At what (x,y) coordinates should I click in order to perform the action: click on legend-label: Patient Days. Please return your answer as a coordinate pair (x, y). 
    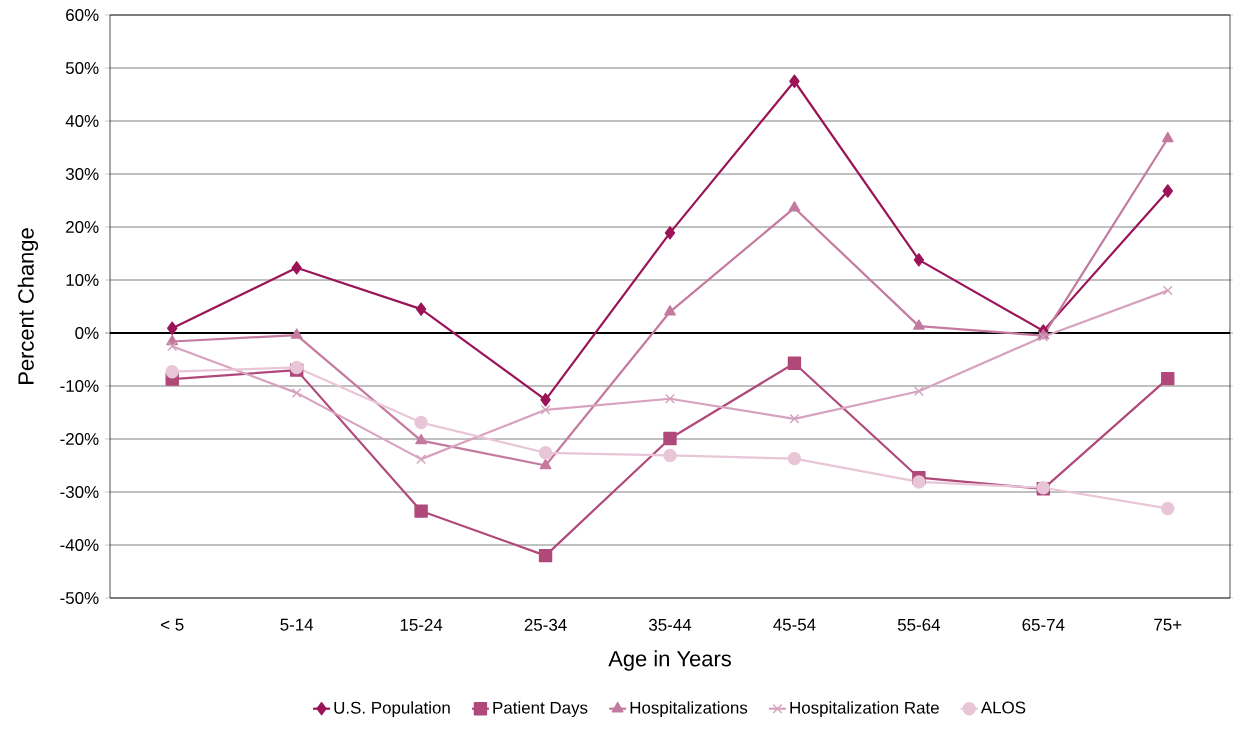
    Looking at the image, I should click on (540, 709).